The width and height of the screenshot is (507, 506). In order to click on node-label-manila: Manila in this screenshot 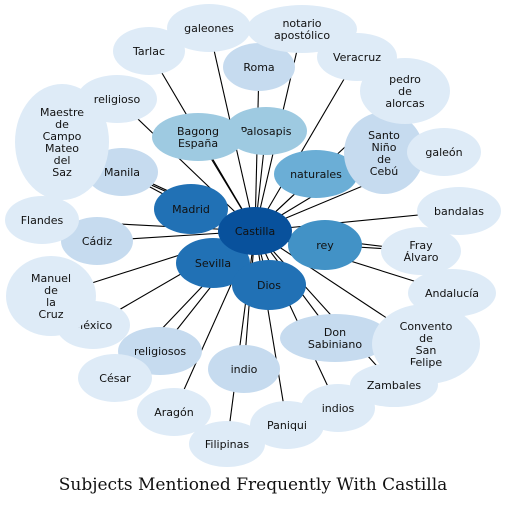, I will do `click(122, 172)`.